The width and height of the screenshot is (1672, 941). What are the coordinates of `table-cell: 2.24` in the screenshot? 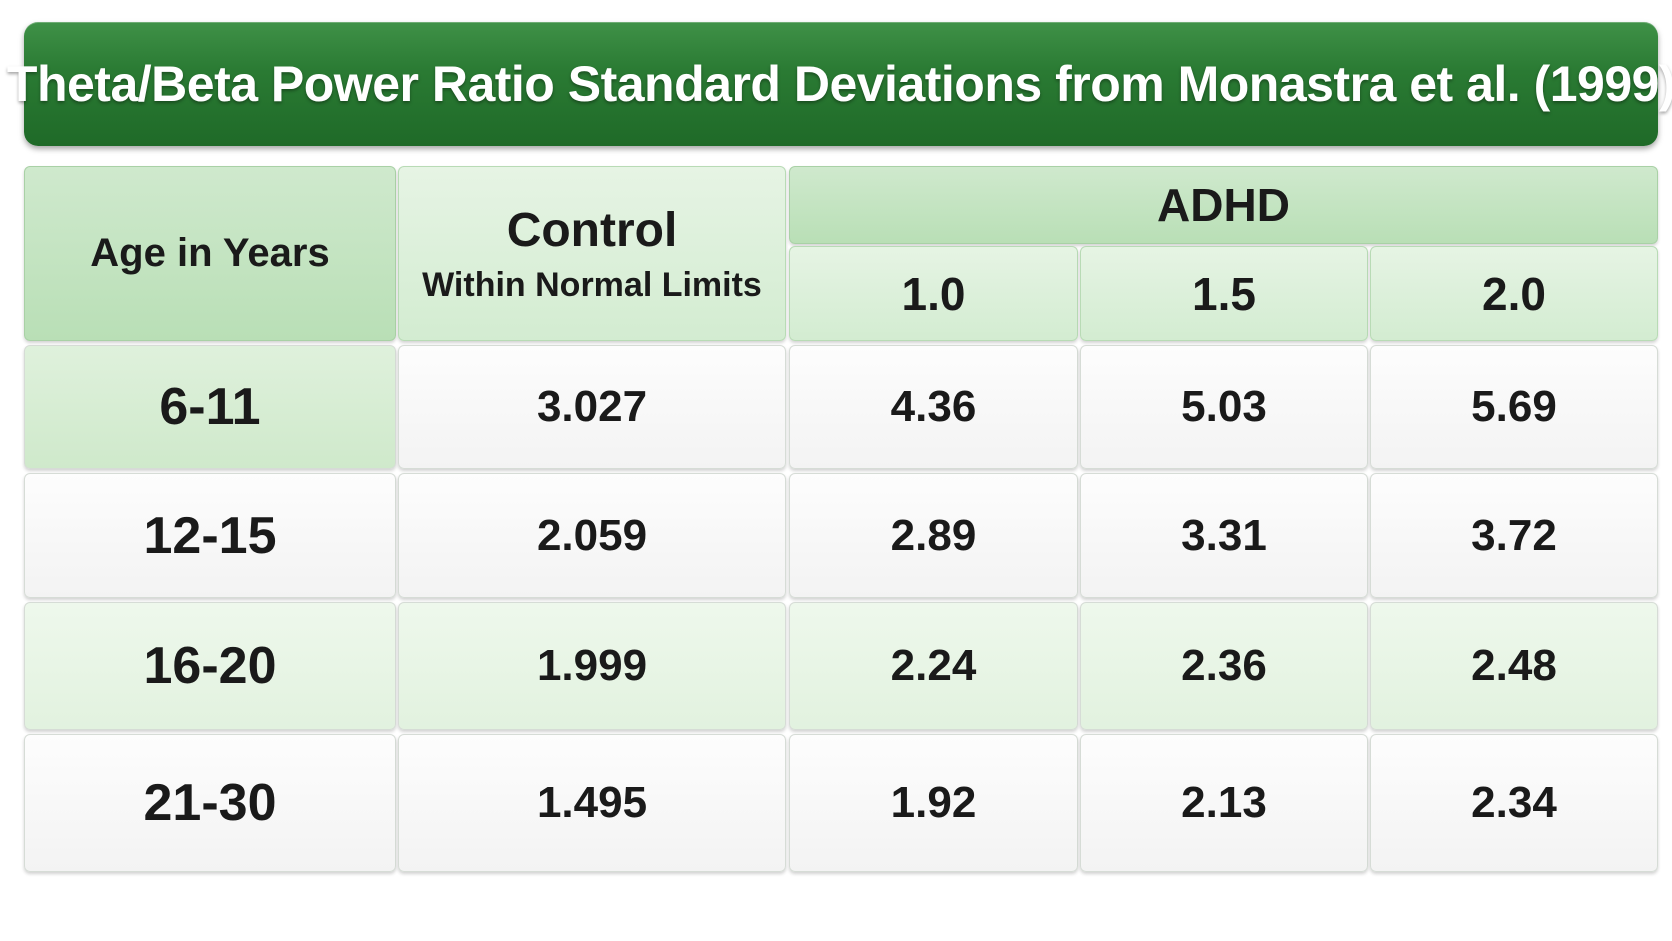 It's located at (933, 666).